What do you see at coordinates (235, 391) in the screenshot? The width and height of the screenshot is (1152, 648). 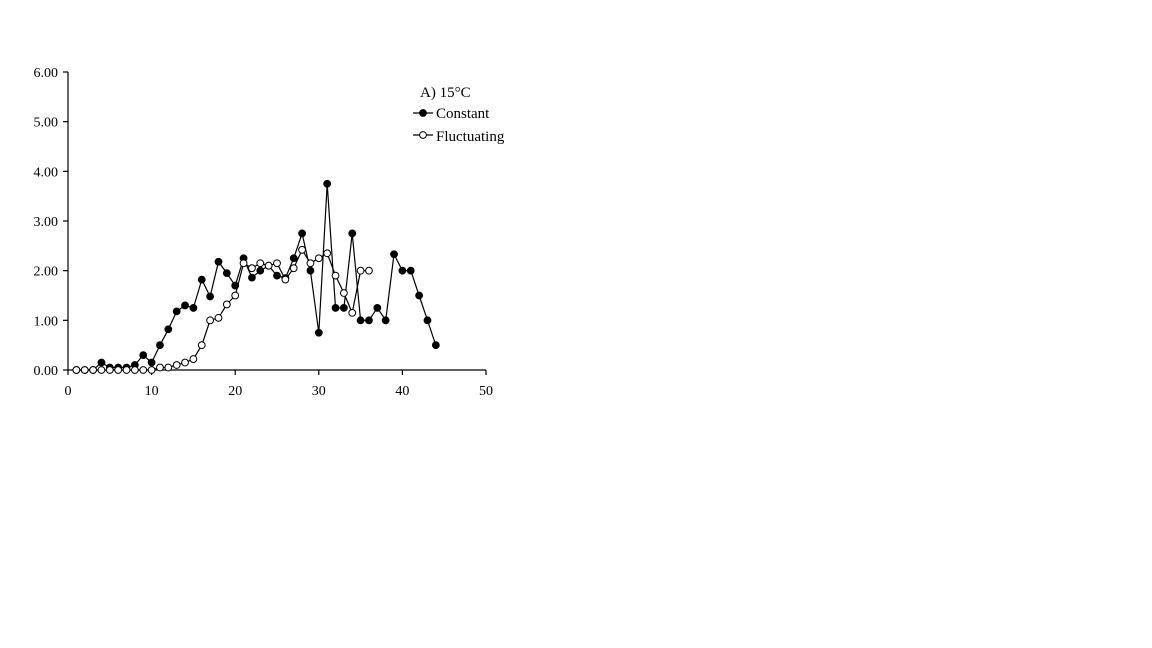 I see `x-tick-label: 20` at bounding box center [235, 391].